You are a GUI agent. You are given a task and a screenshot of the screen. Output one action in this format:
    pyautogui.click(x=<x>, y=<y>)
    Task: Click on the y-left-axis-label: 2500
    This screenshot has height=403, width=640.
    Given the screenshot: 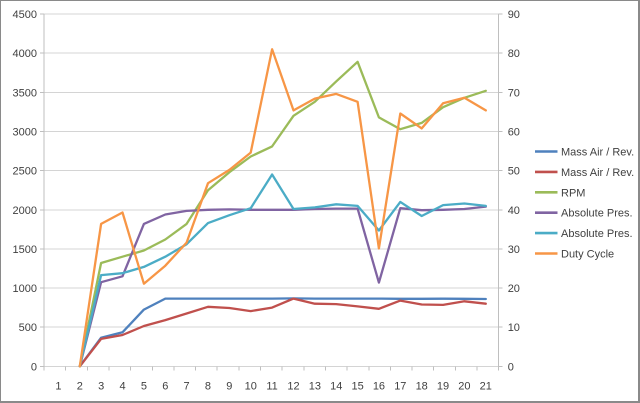 What is the action you would take?
    pyautogui.click(x=25, y=172)
    